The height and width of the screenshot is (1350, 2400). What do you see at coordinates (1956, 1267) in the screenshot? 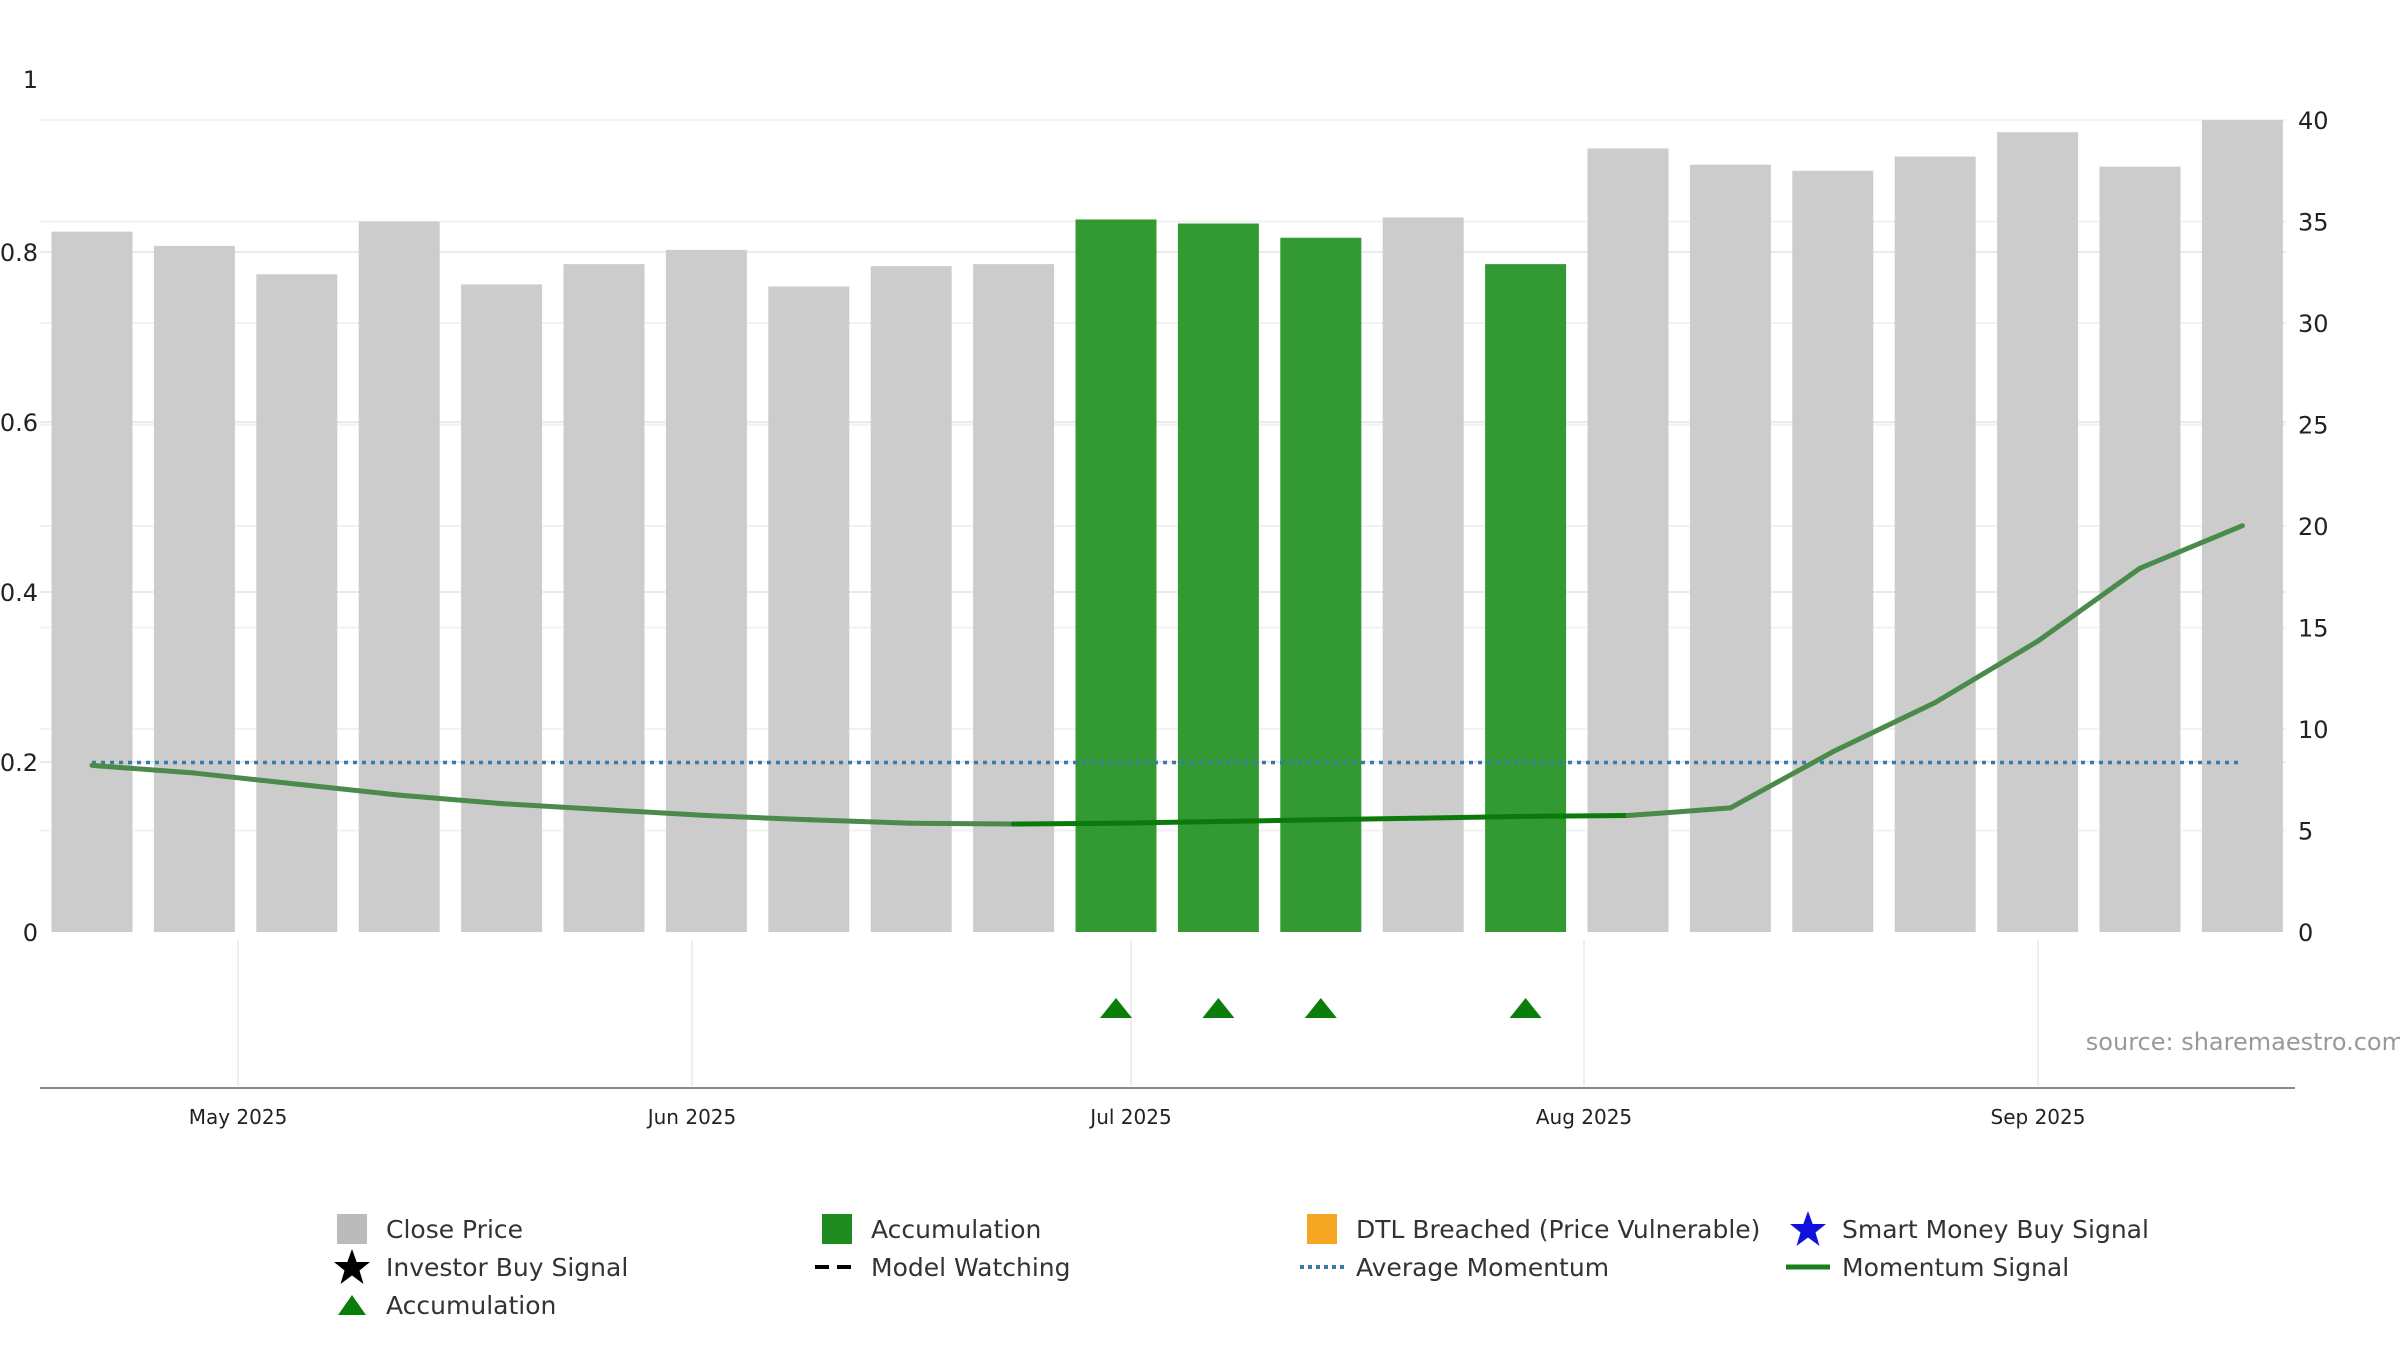
I see `legend-label: Momentum Signal` at bounding box center [1956, 1267].